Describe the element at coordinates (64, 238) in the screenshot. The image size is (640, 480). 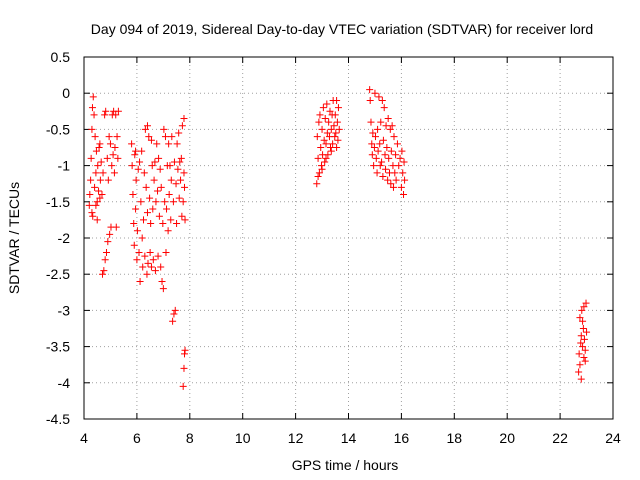
I see `y-tick-label: -2` at that location.